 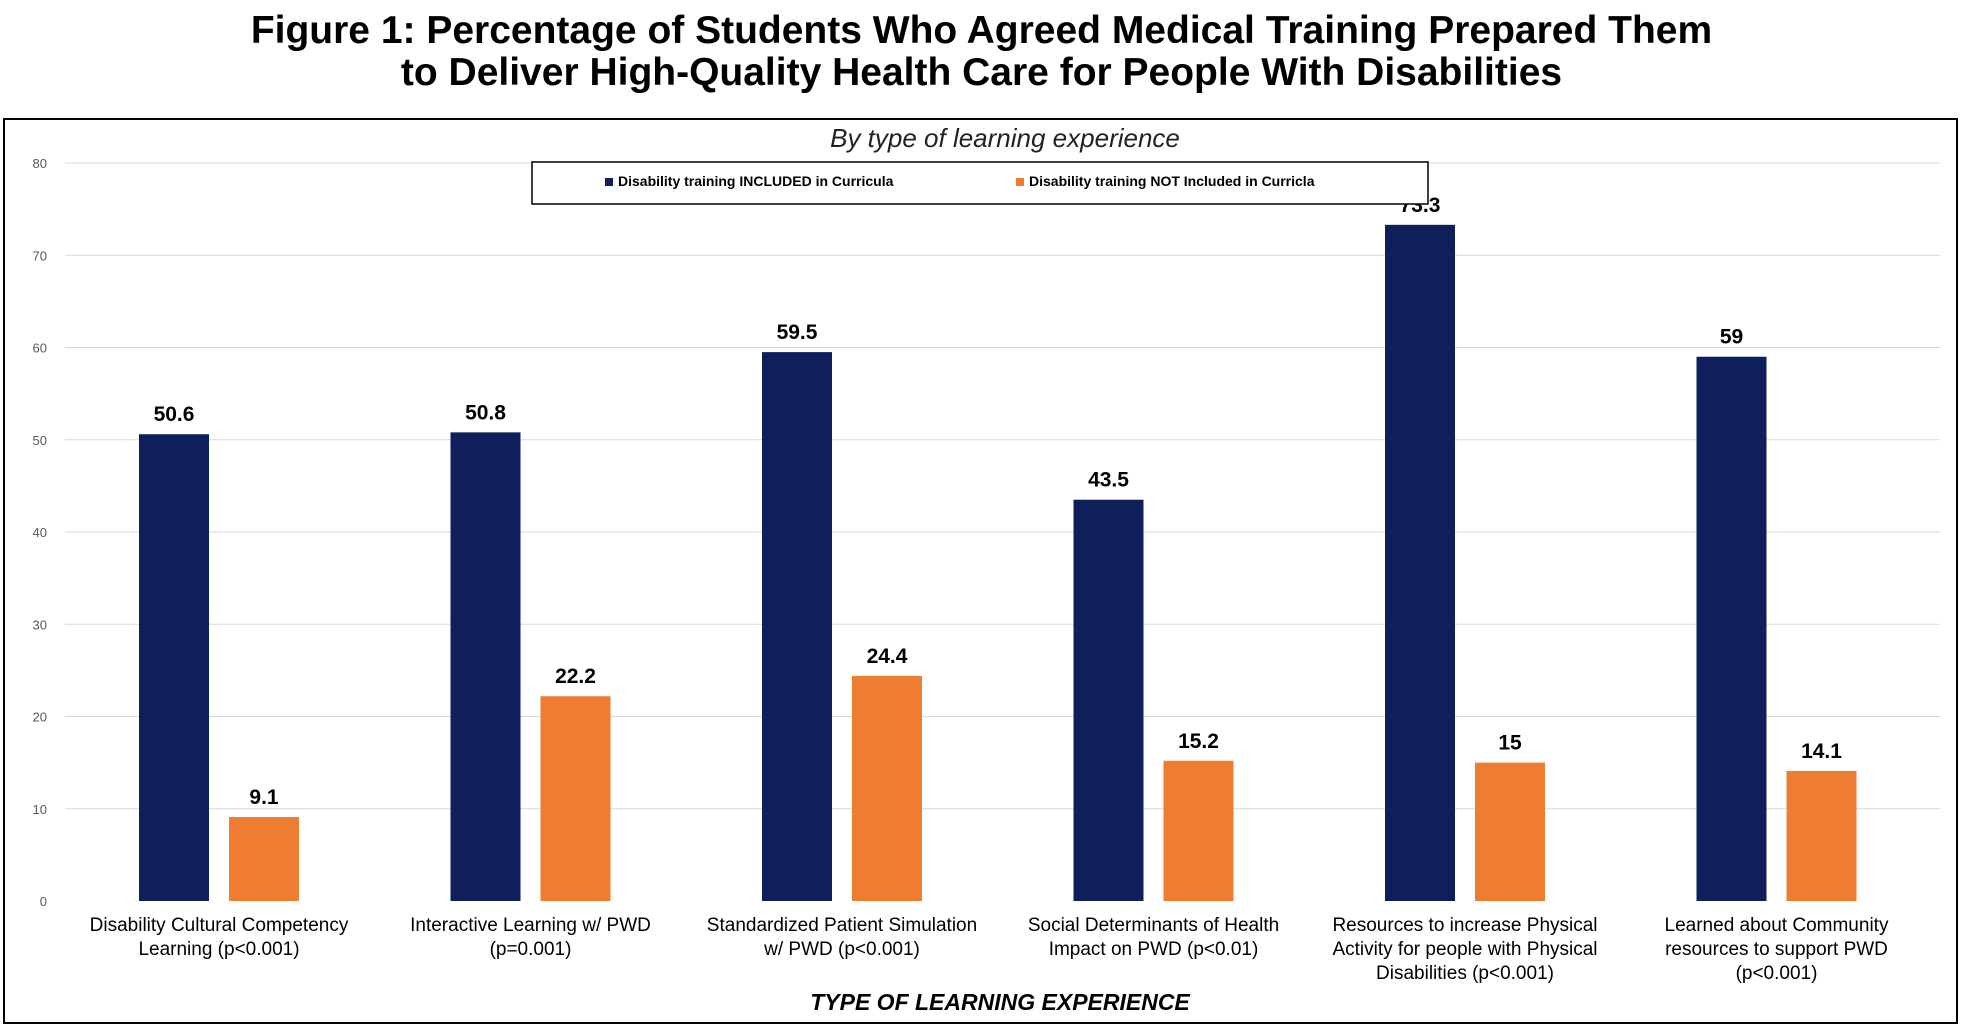 I want to click on data-label-included-4: 43.5, so click(x=1108, y=480).